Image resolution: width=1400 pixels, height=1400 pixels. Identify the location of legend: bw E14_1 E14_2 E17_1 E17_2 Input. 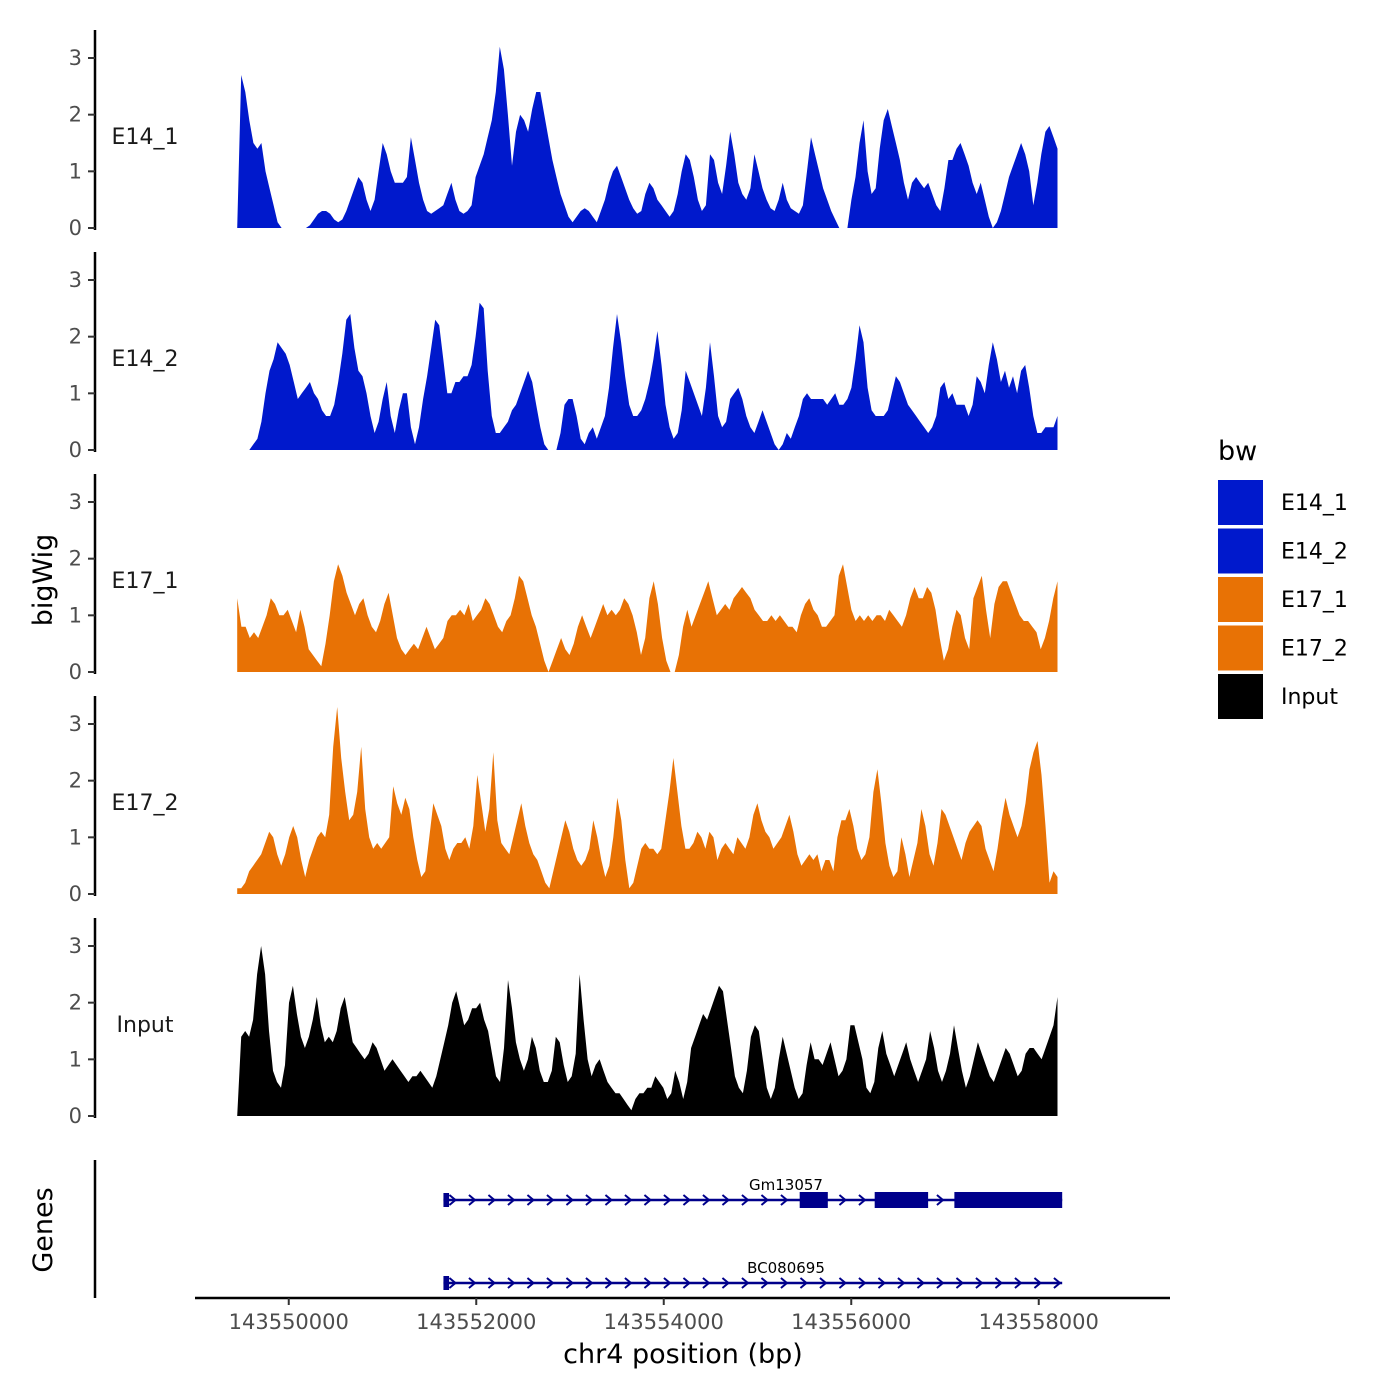
(1283, 577).